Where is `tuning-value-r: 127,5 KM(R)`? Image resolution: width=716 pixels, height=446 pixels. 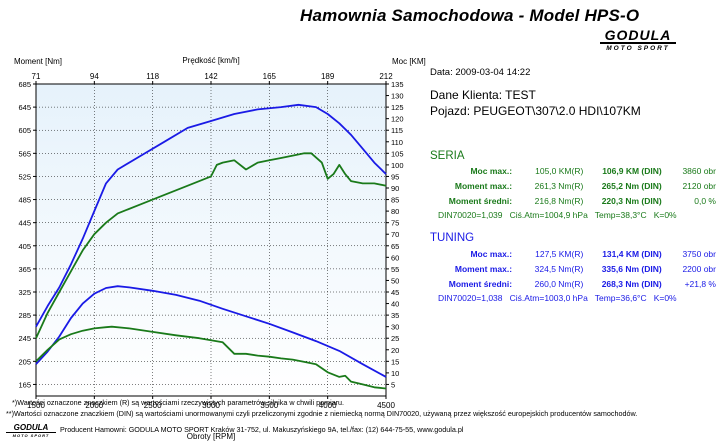 tuning-value-r: 127,5 KM(R) is located at coordinates (559, 253).